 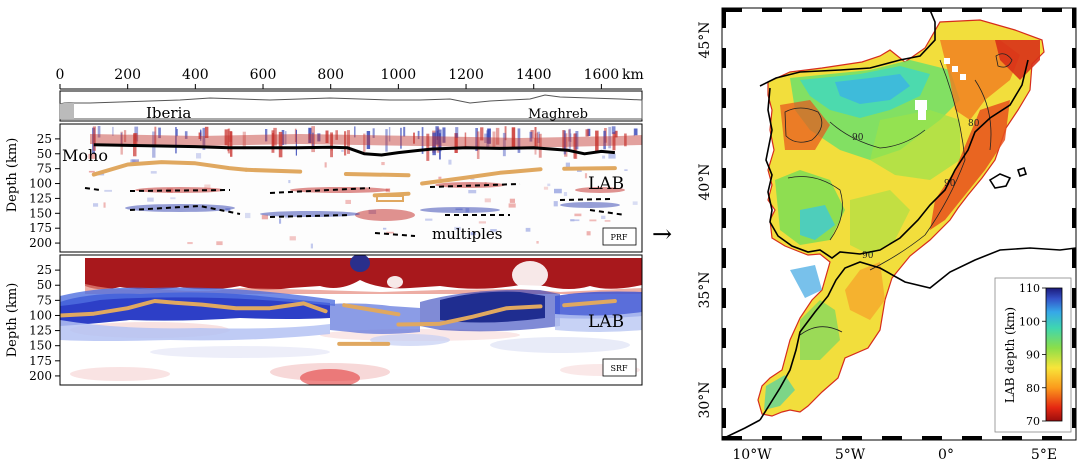 I want to click on topography-strip: Iberia Maghreb, so click(x=351, y=106).